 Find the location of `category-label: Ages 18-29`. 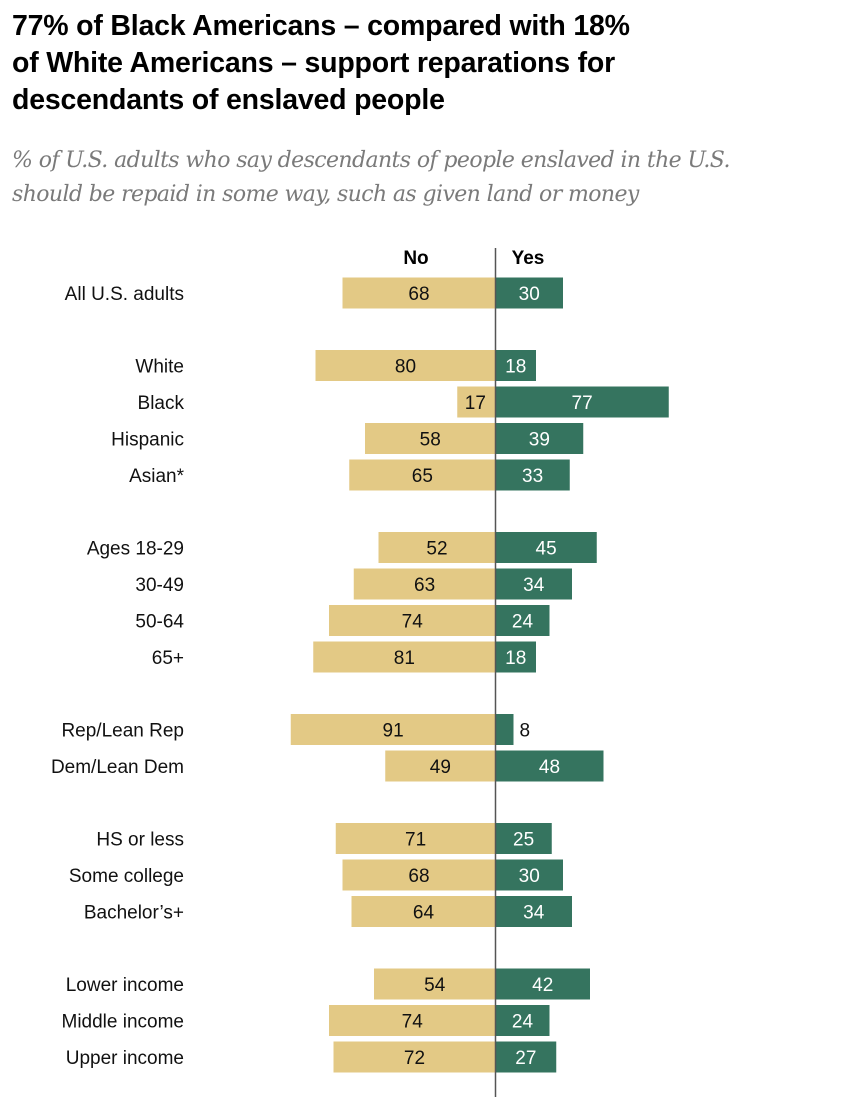

category-label: Ages 18-29 is located at coordinates (135, 549).